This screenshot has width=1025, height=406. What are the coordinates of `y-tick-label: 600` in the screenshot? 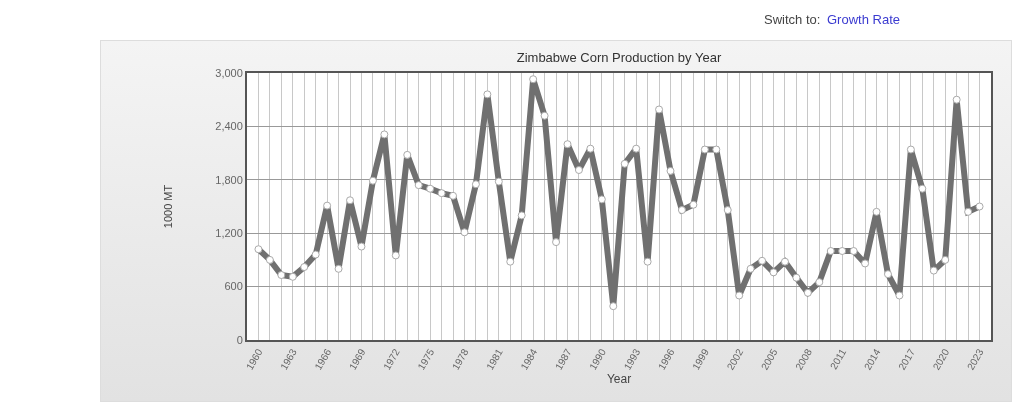 It's located at (233, 286).